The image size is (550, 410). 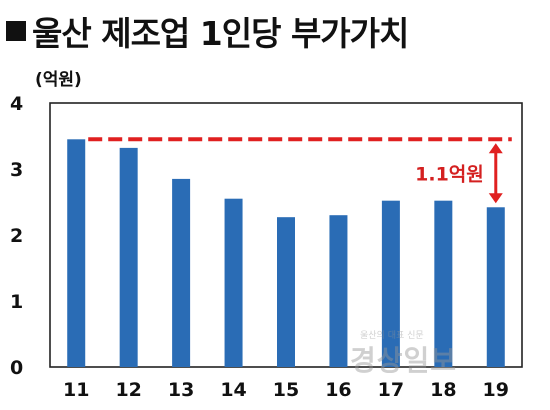 I want to click on annotation-label: 1.1억원, so click(x=449, y=174).